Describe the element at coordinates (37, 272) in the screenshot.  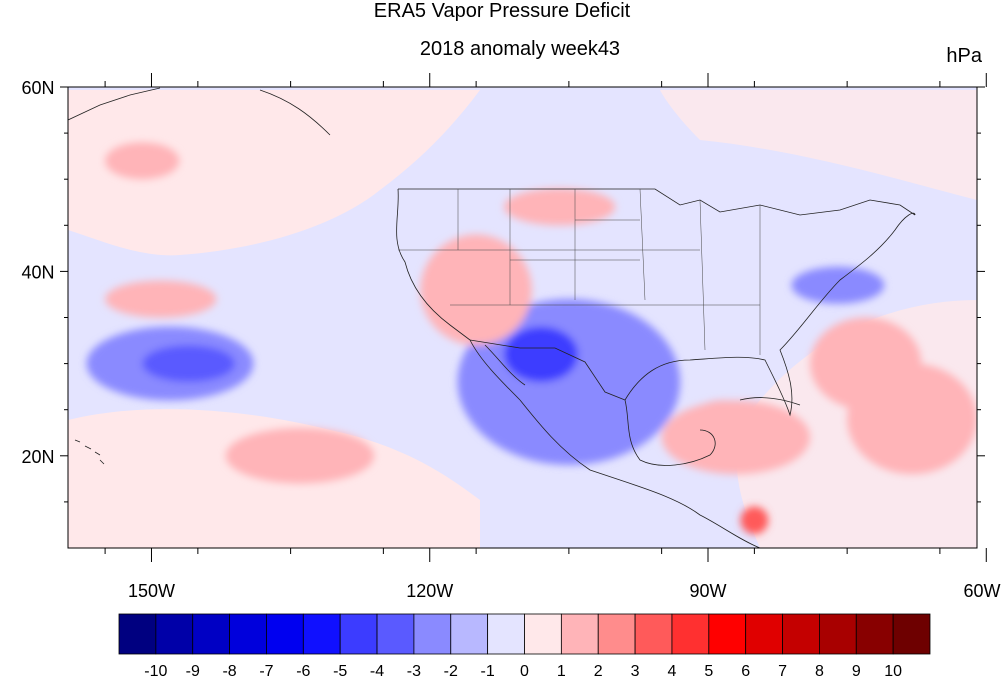
I see `lat-tick-label: 40N` at that location.